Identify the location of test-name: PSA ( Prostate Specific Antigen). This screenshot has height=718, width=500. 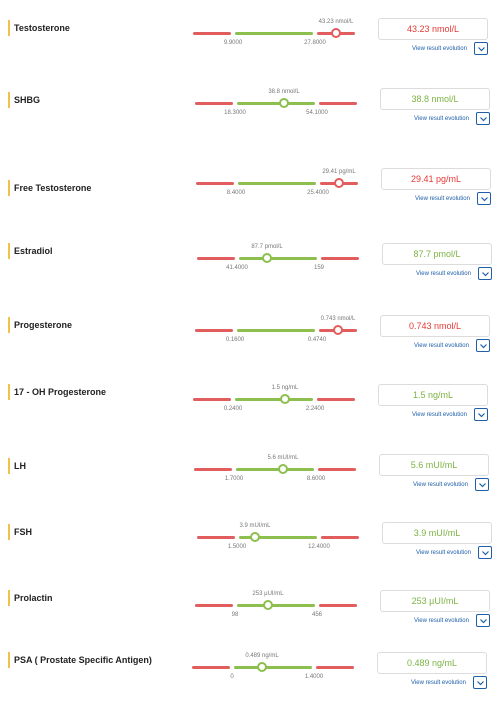
(80, 660).